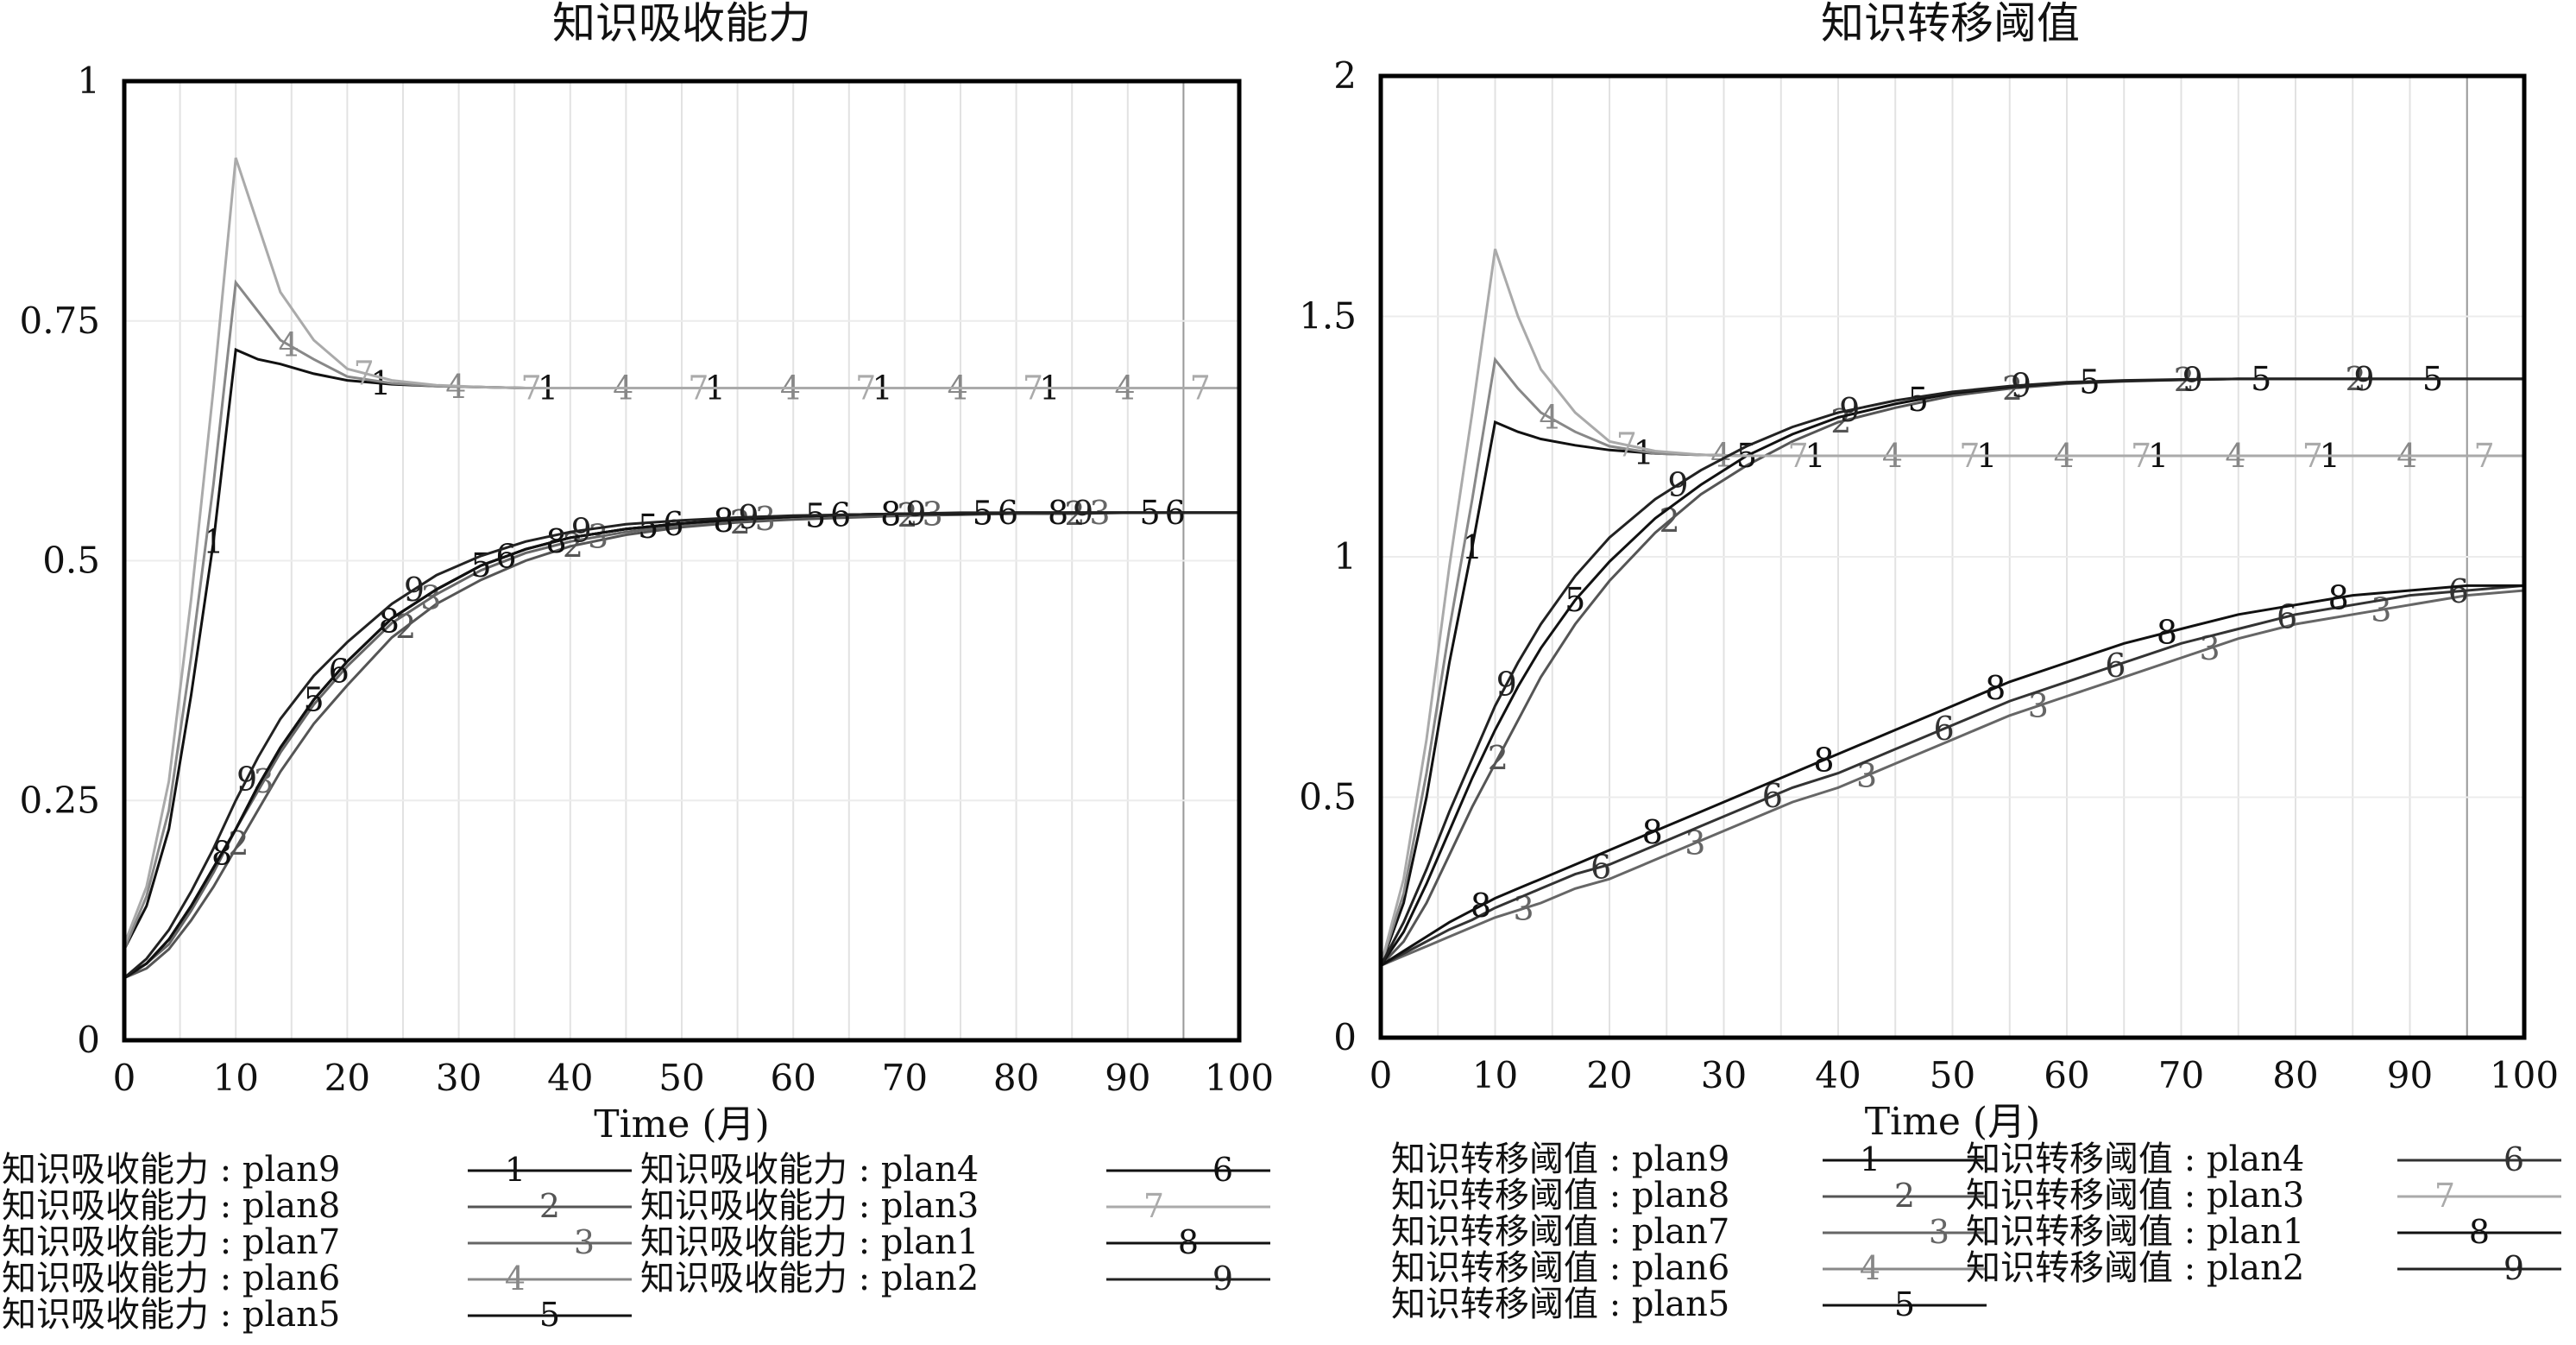 This screenshot has width=2576, height=1345. I want to click on x-tick-label: 80, so click(2295, 1075).